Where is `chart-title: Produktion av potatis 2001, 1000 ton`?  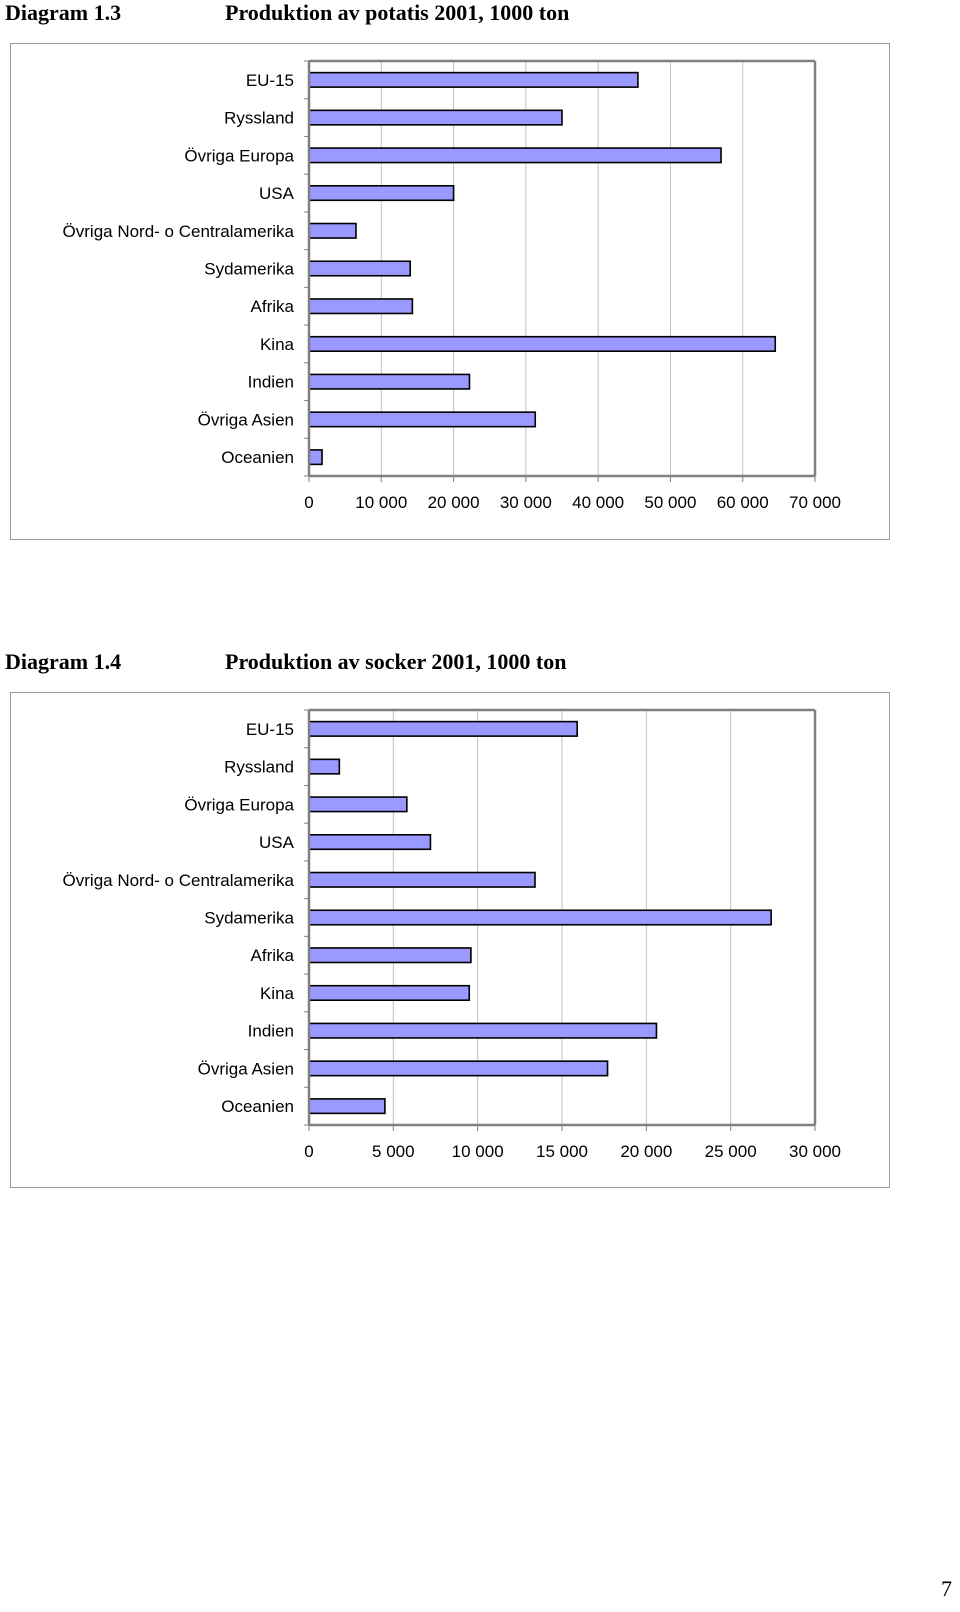 chart-title: Produktion av potatis 2001, 1000 ton is located at coordinates (397, 12).